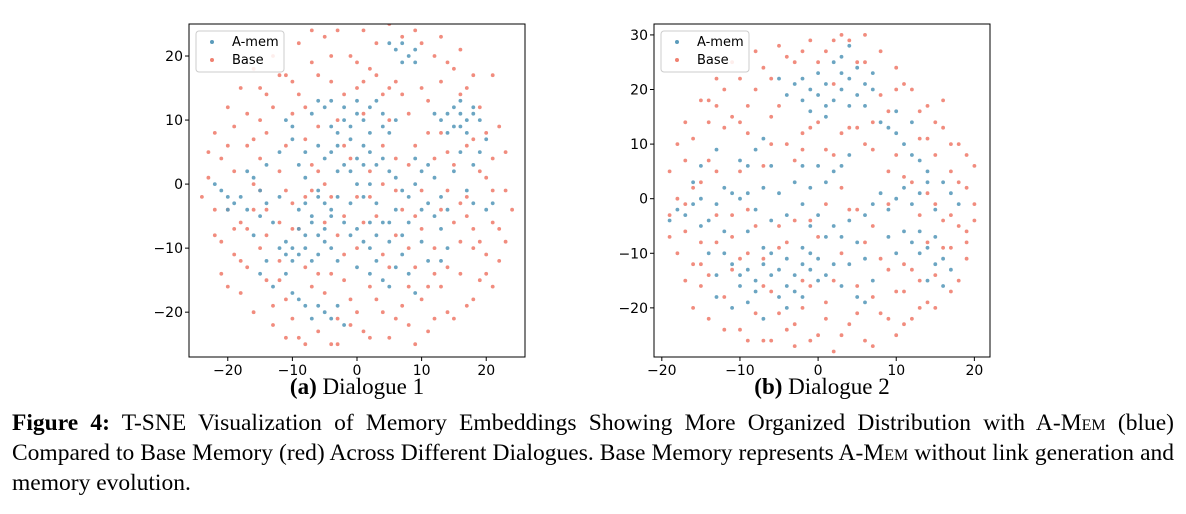  I want to click on legend-marker-base, so click(677, 60).